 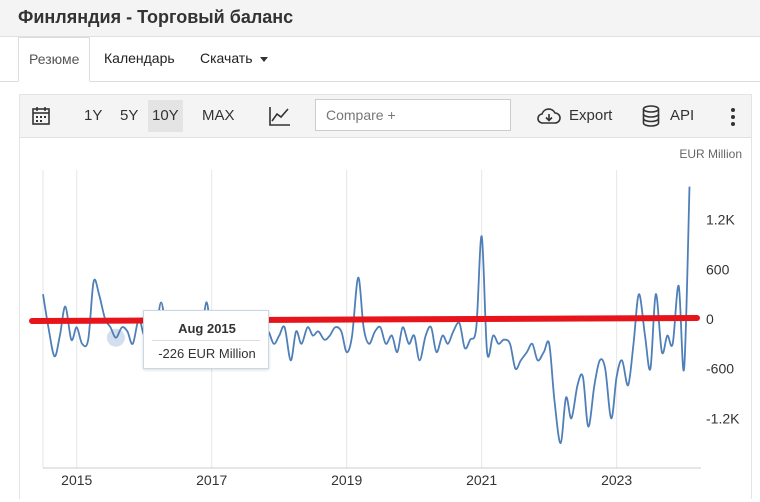 I want to click on compare-input, so click(x=413, y=115).